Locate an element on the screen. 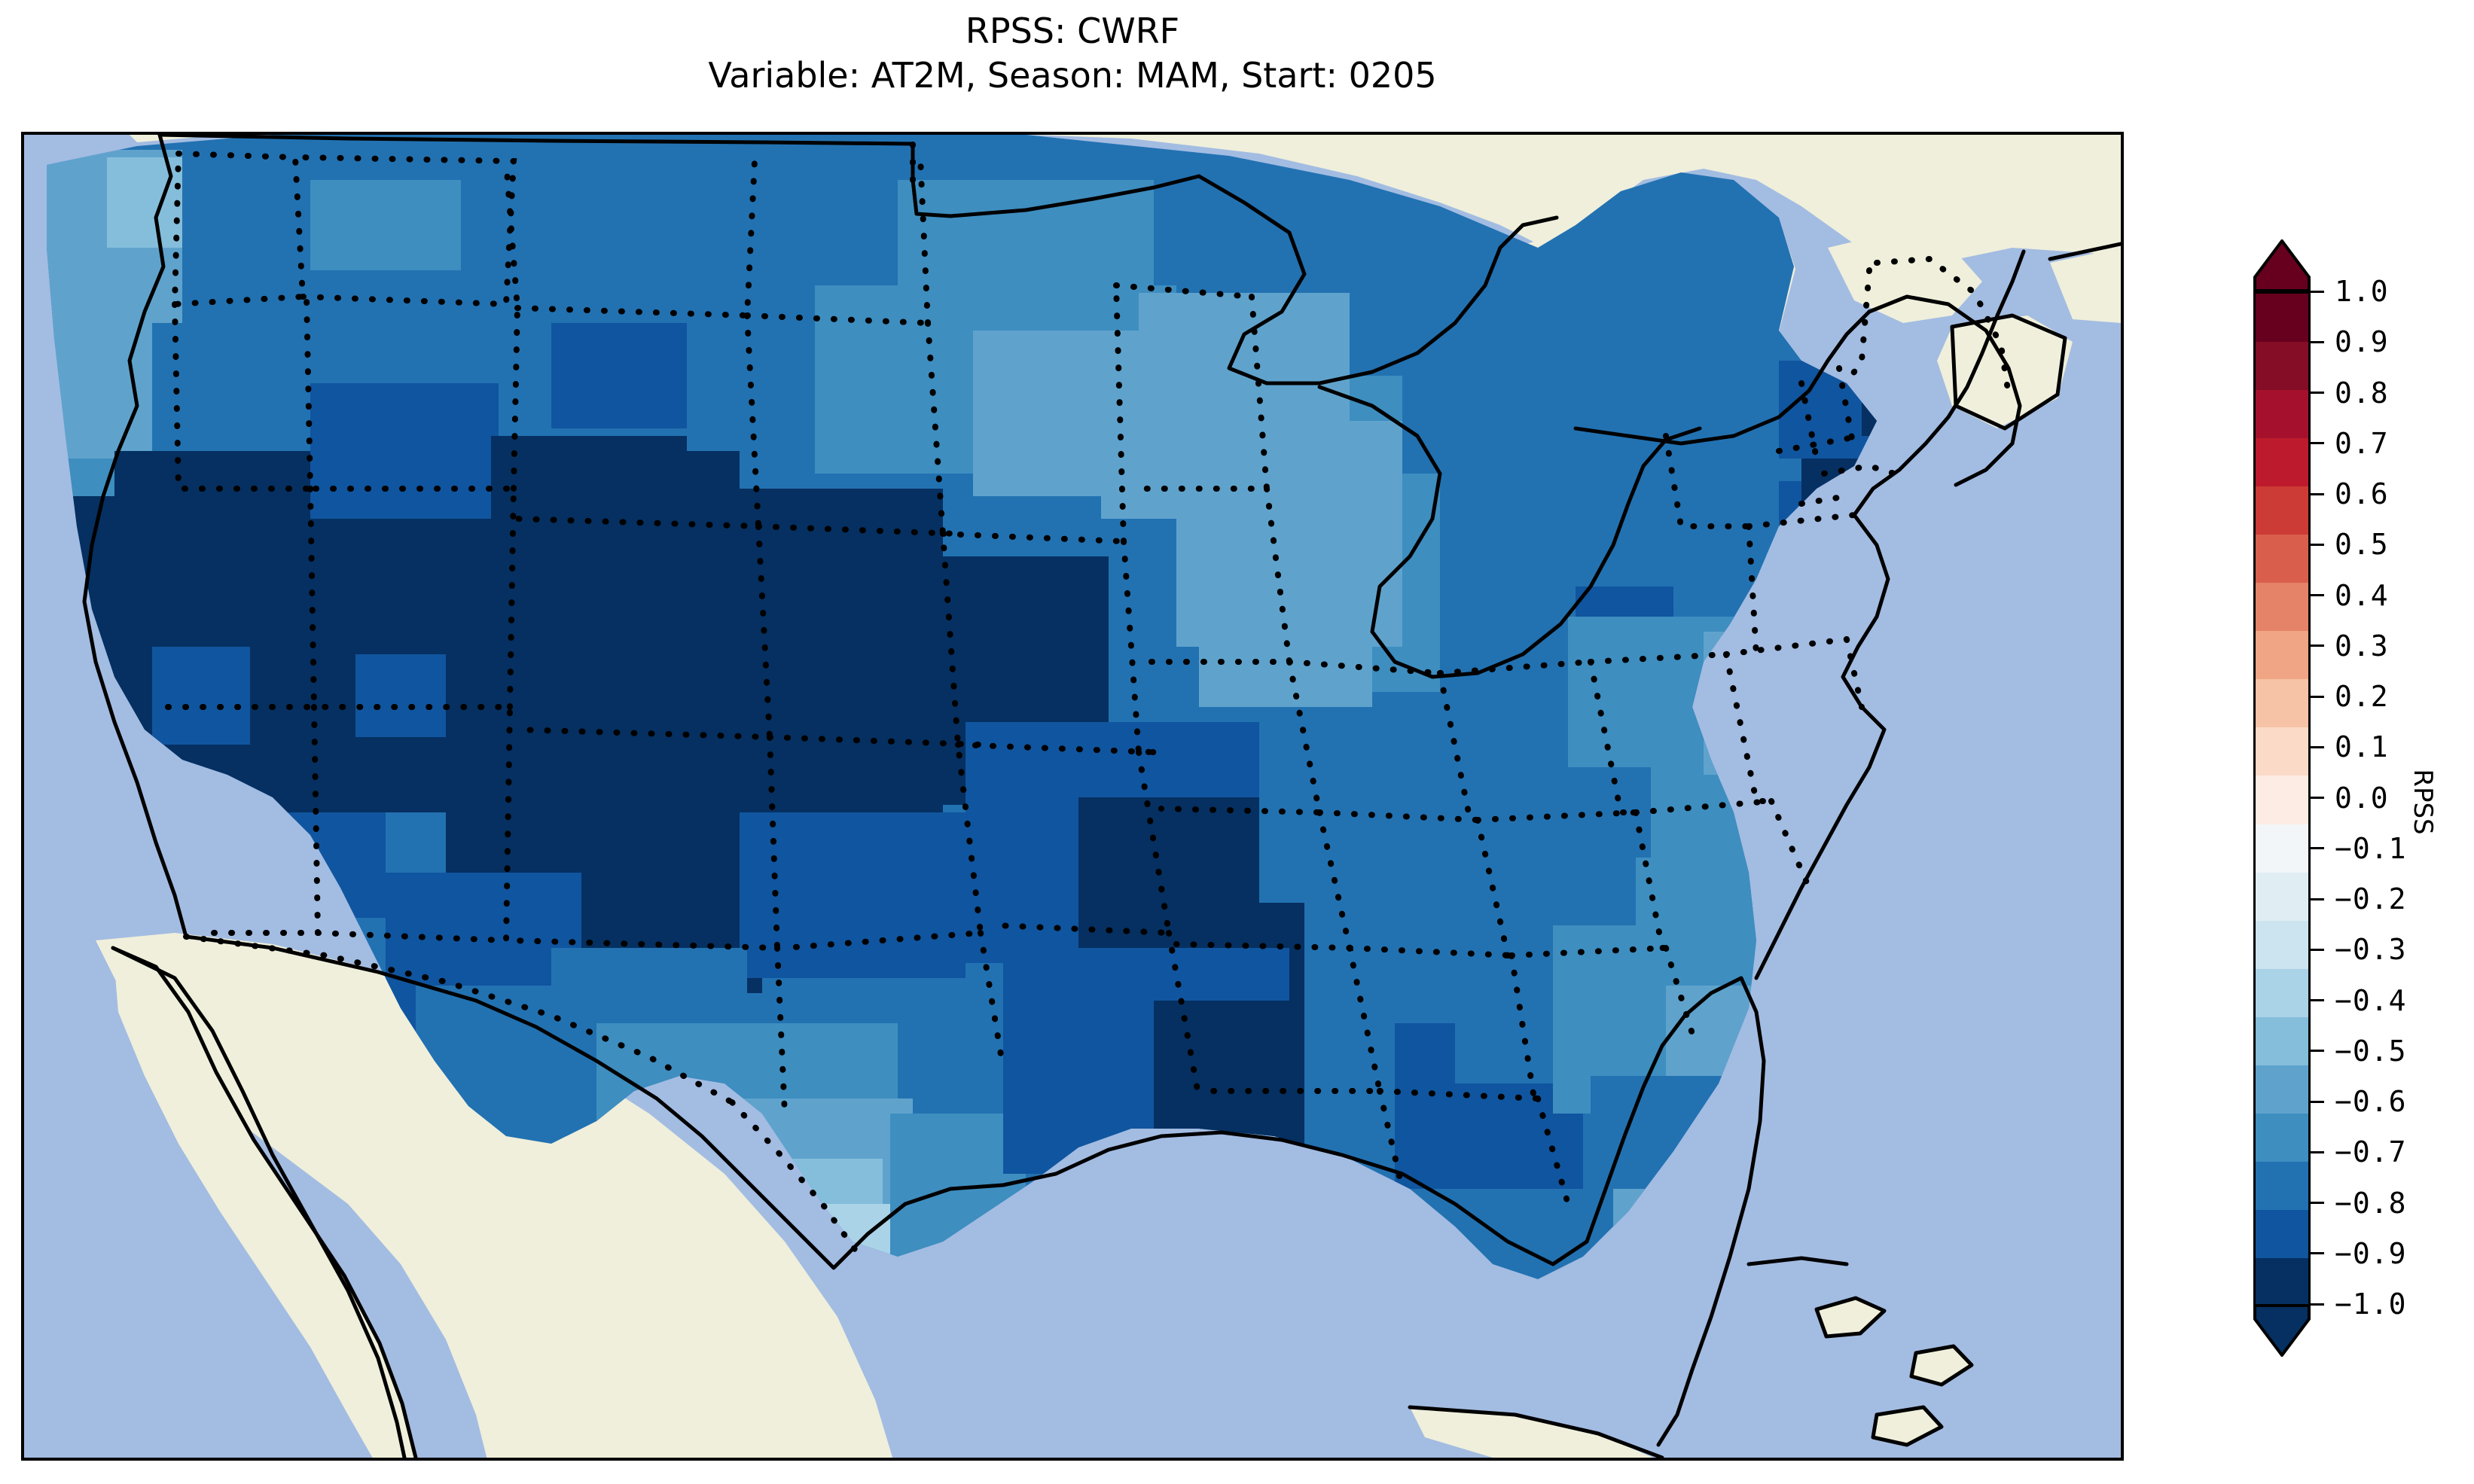 Image resolution: width=2474 pixels, height=1484 pixels. colorbar-tick-label: −0.4 is located at coordinates (2371, 1000).